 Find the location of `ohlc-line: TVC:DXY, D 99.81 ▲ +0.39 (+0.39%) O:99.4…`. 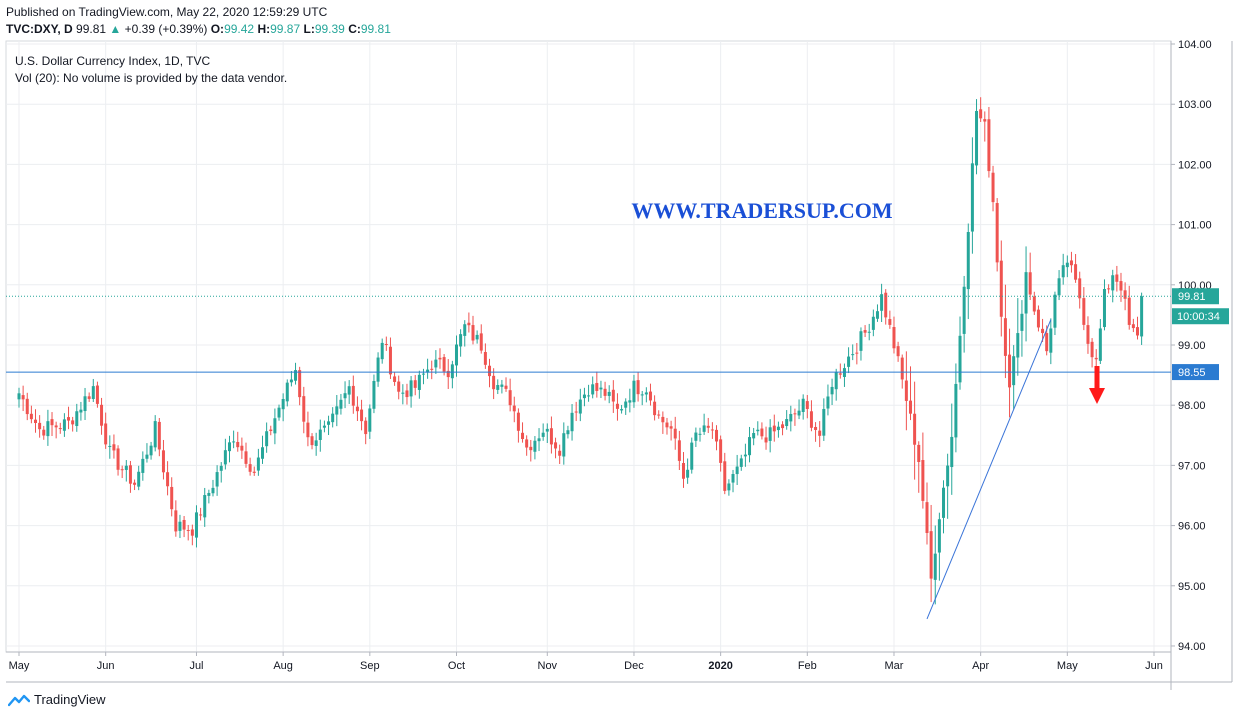

ohlc-line: TVC:DXY, D 99.81 ▲ +0.39 (+0.39%) O:99.4… is located at coordinates (198, 29).